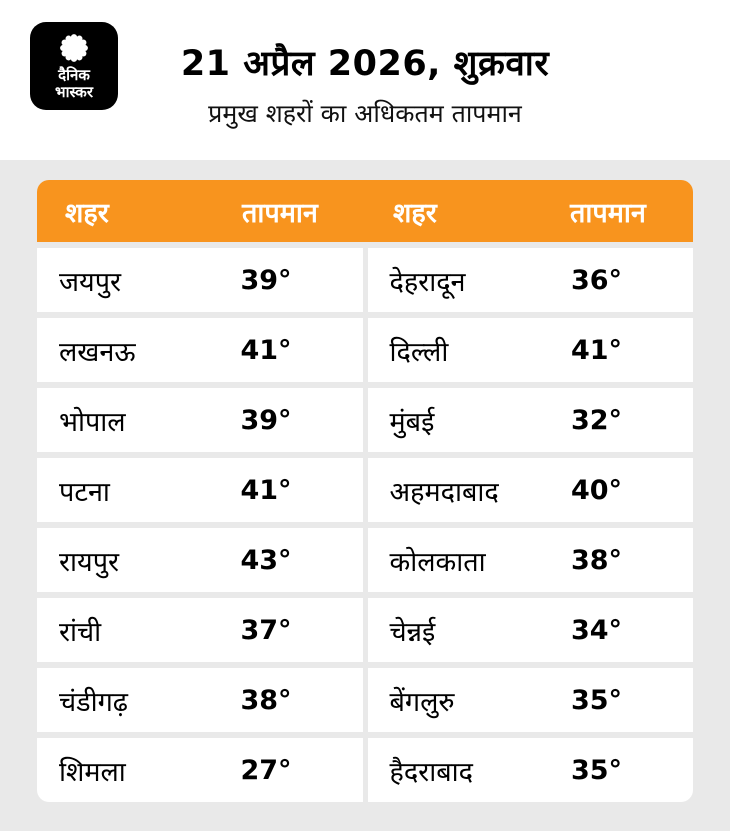 Image resolution: width=730 pixels, height=831 pixels. What do you see at coordinates (530, 700) in the screenshot?
I see `table-cell: बेंगलुरु 35°` at bounding box center [530, 700].